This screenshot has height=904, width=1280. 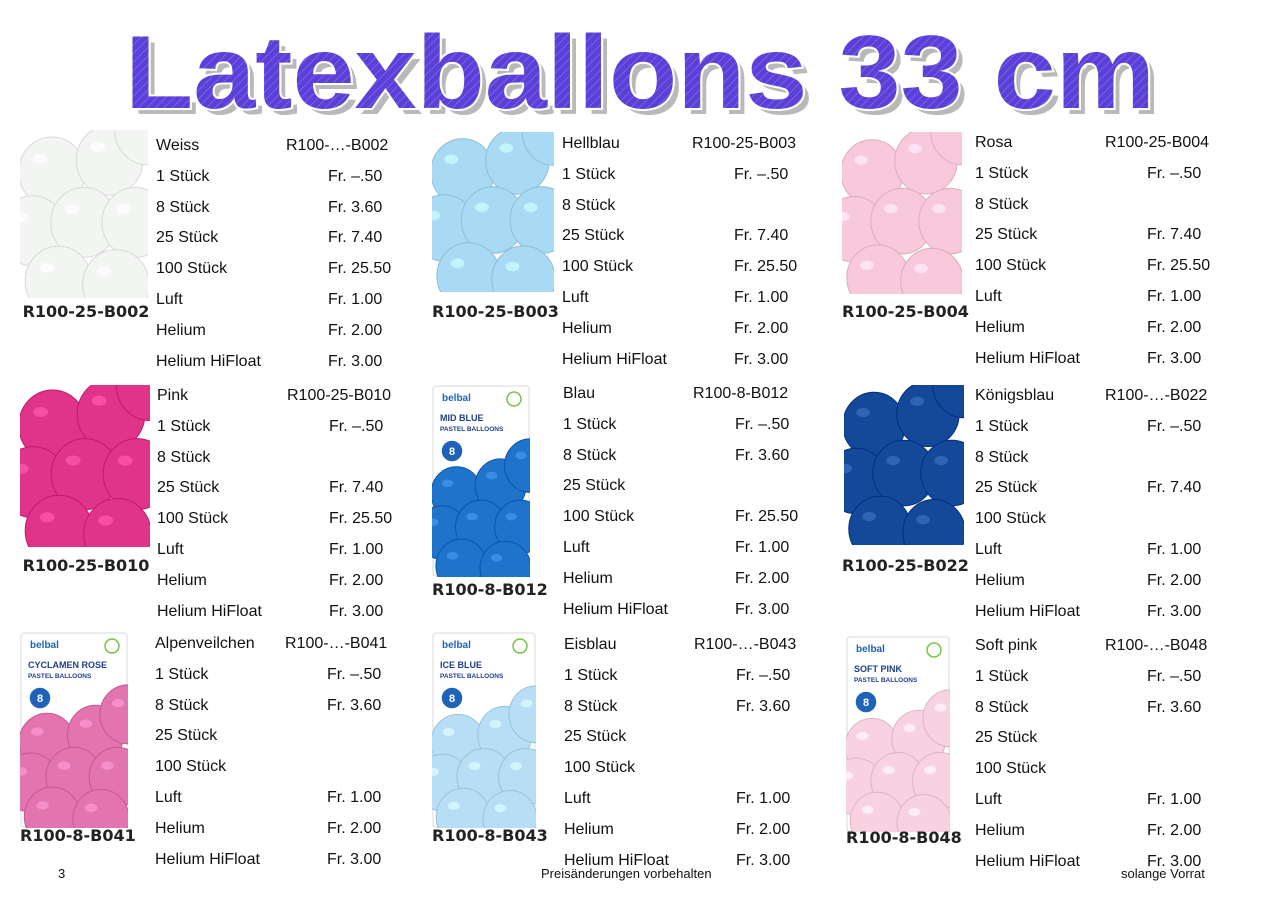 I want to click on color-name: Eisblau, so click(x=590, y=644).